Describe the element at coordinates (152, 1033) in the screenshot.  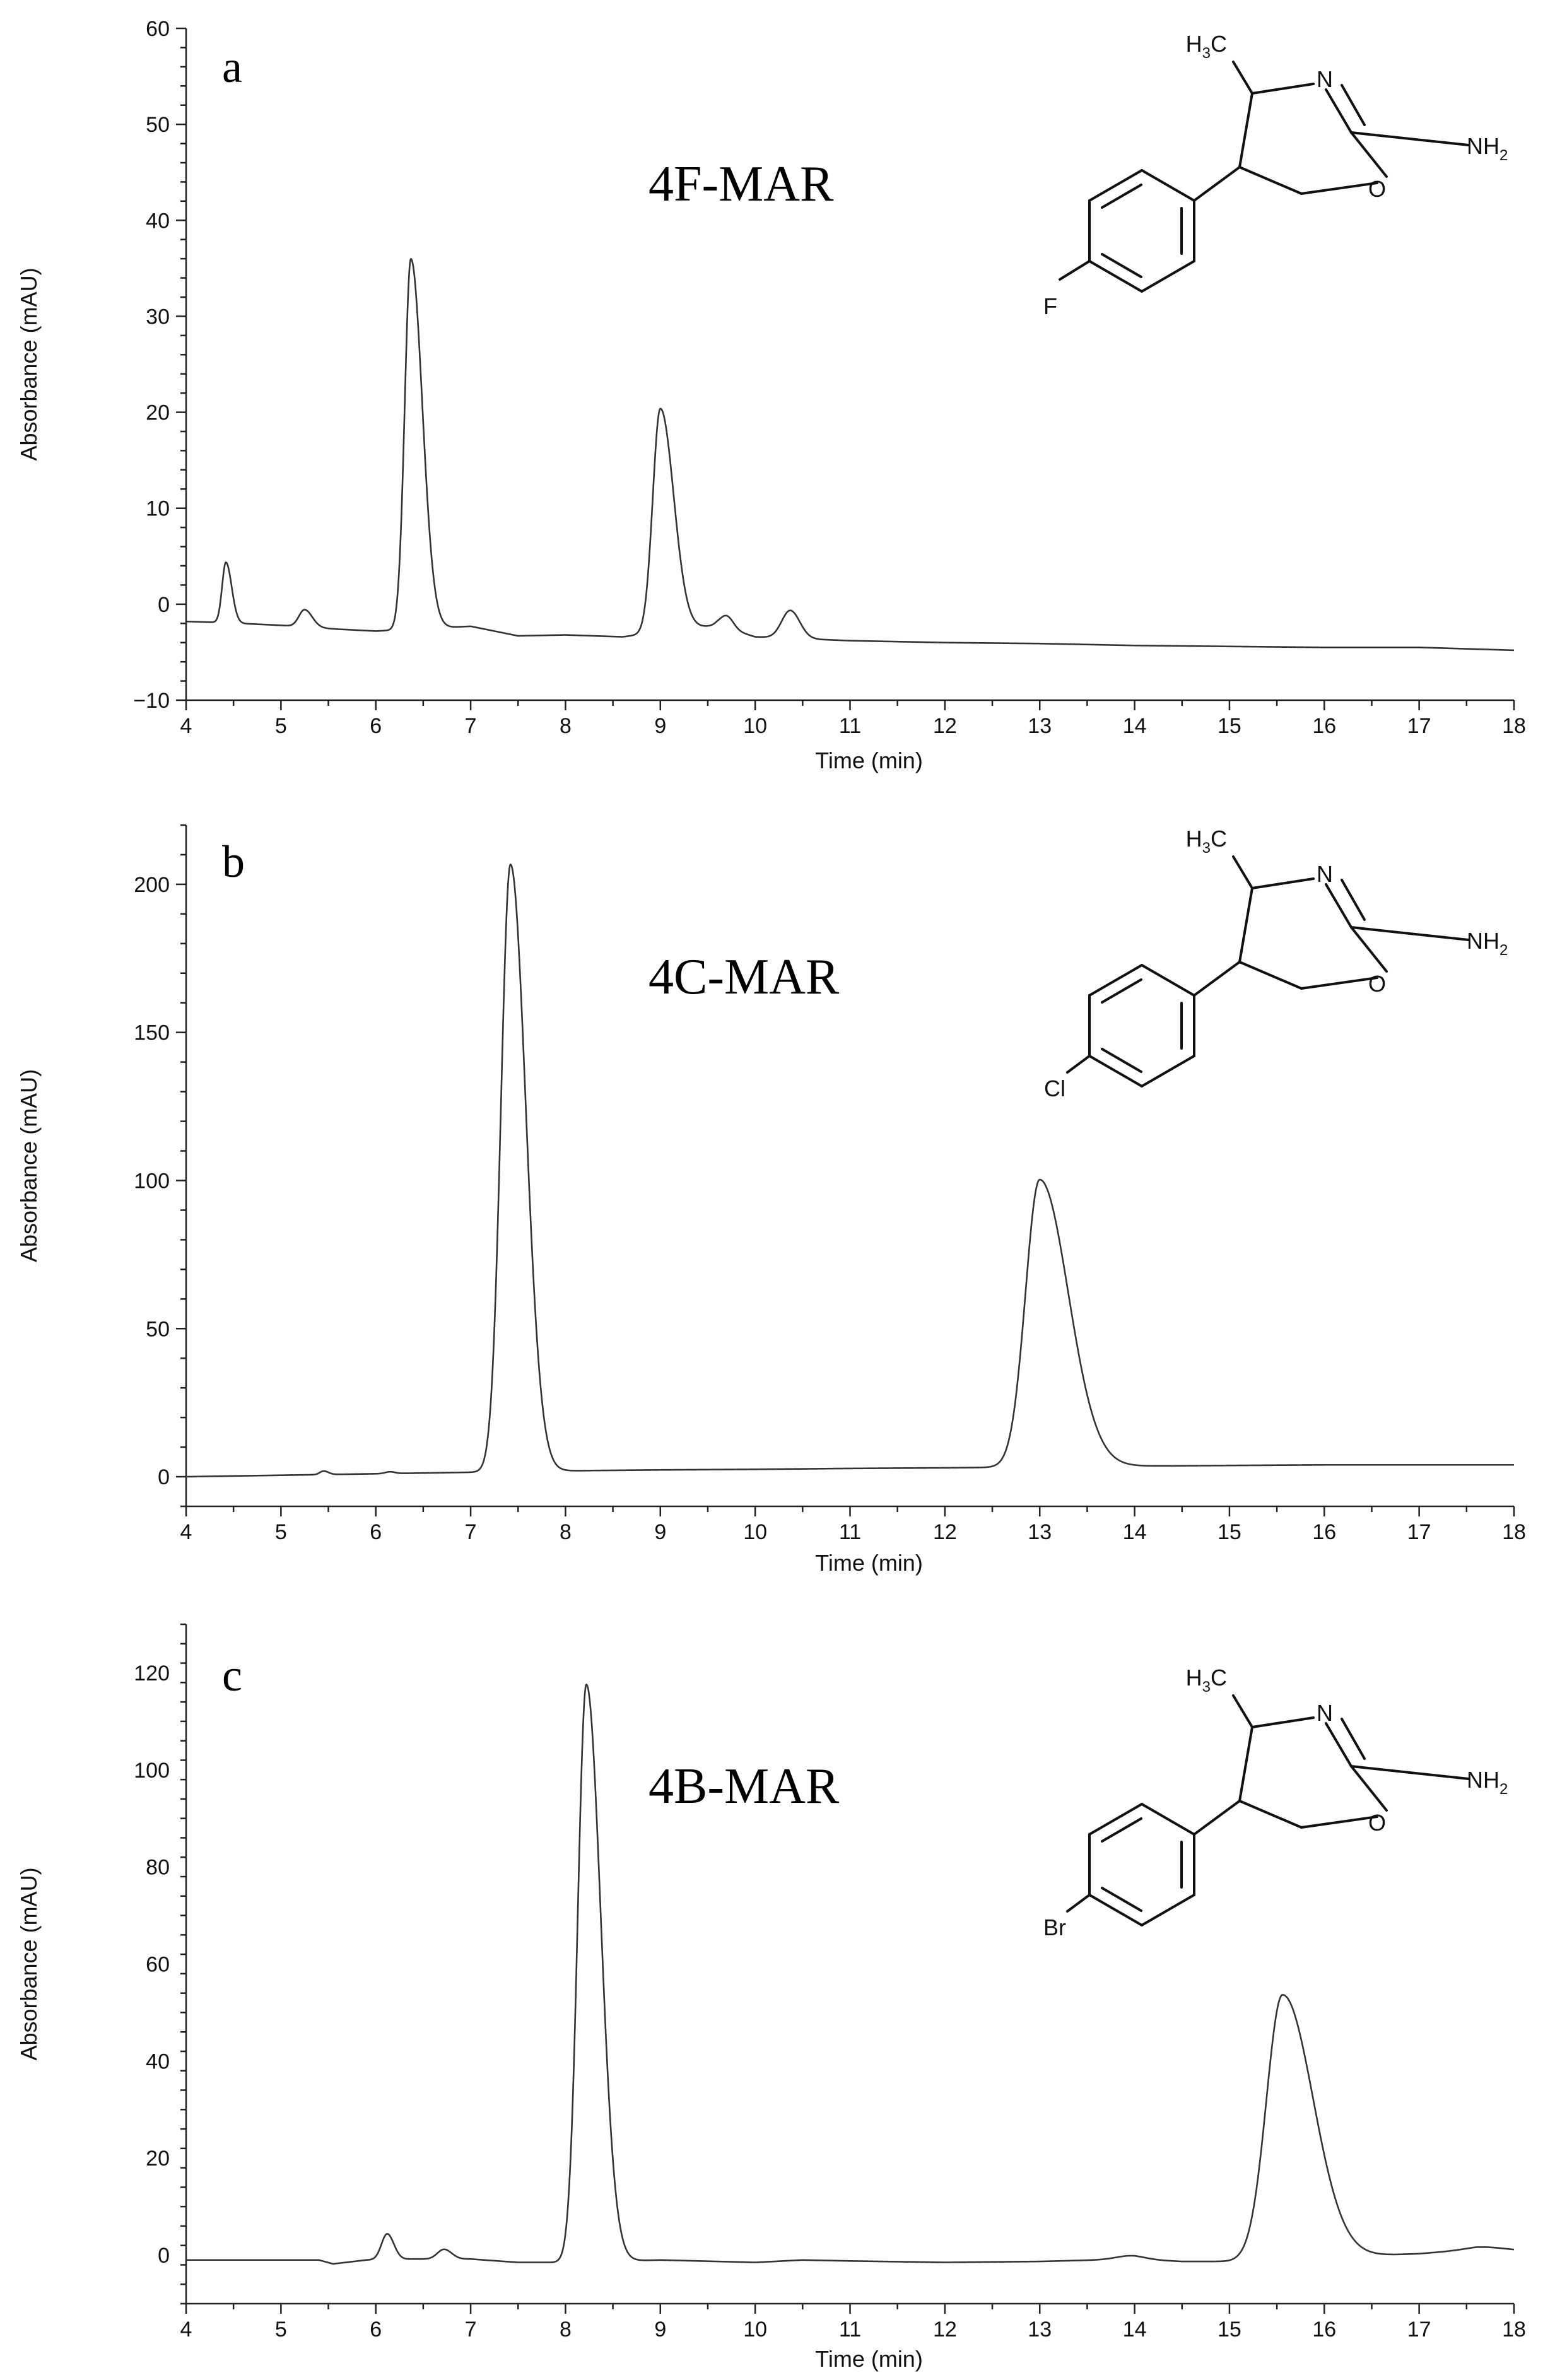
I see `y-tick-label: 150` at that location.